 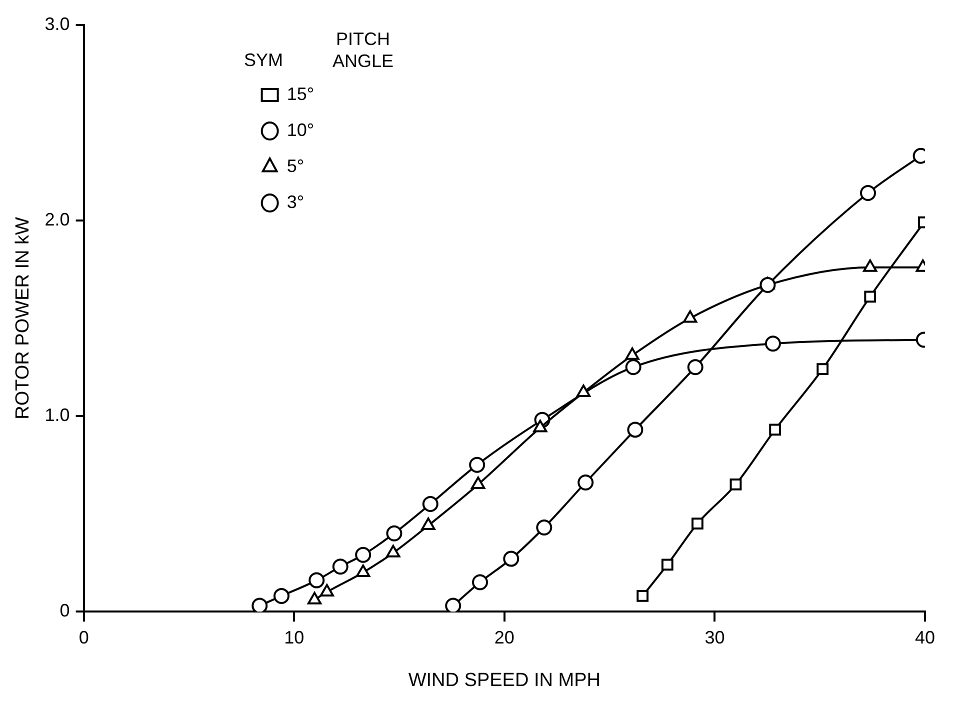 I want to click on y-tick-label: 0, so click(x=65, y=610).